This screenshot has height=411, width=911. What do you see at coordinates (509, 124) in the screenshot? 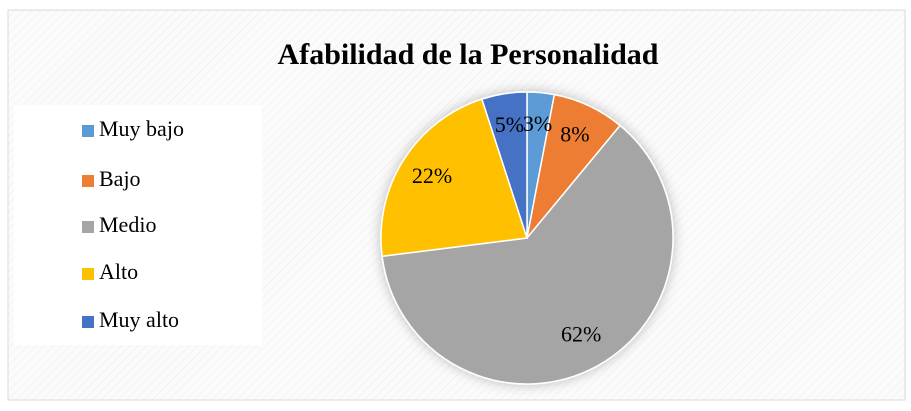
I see `data-label: 5%` at bounding box center [509, 124].